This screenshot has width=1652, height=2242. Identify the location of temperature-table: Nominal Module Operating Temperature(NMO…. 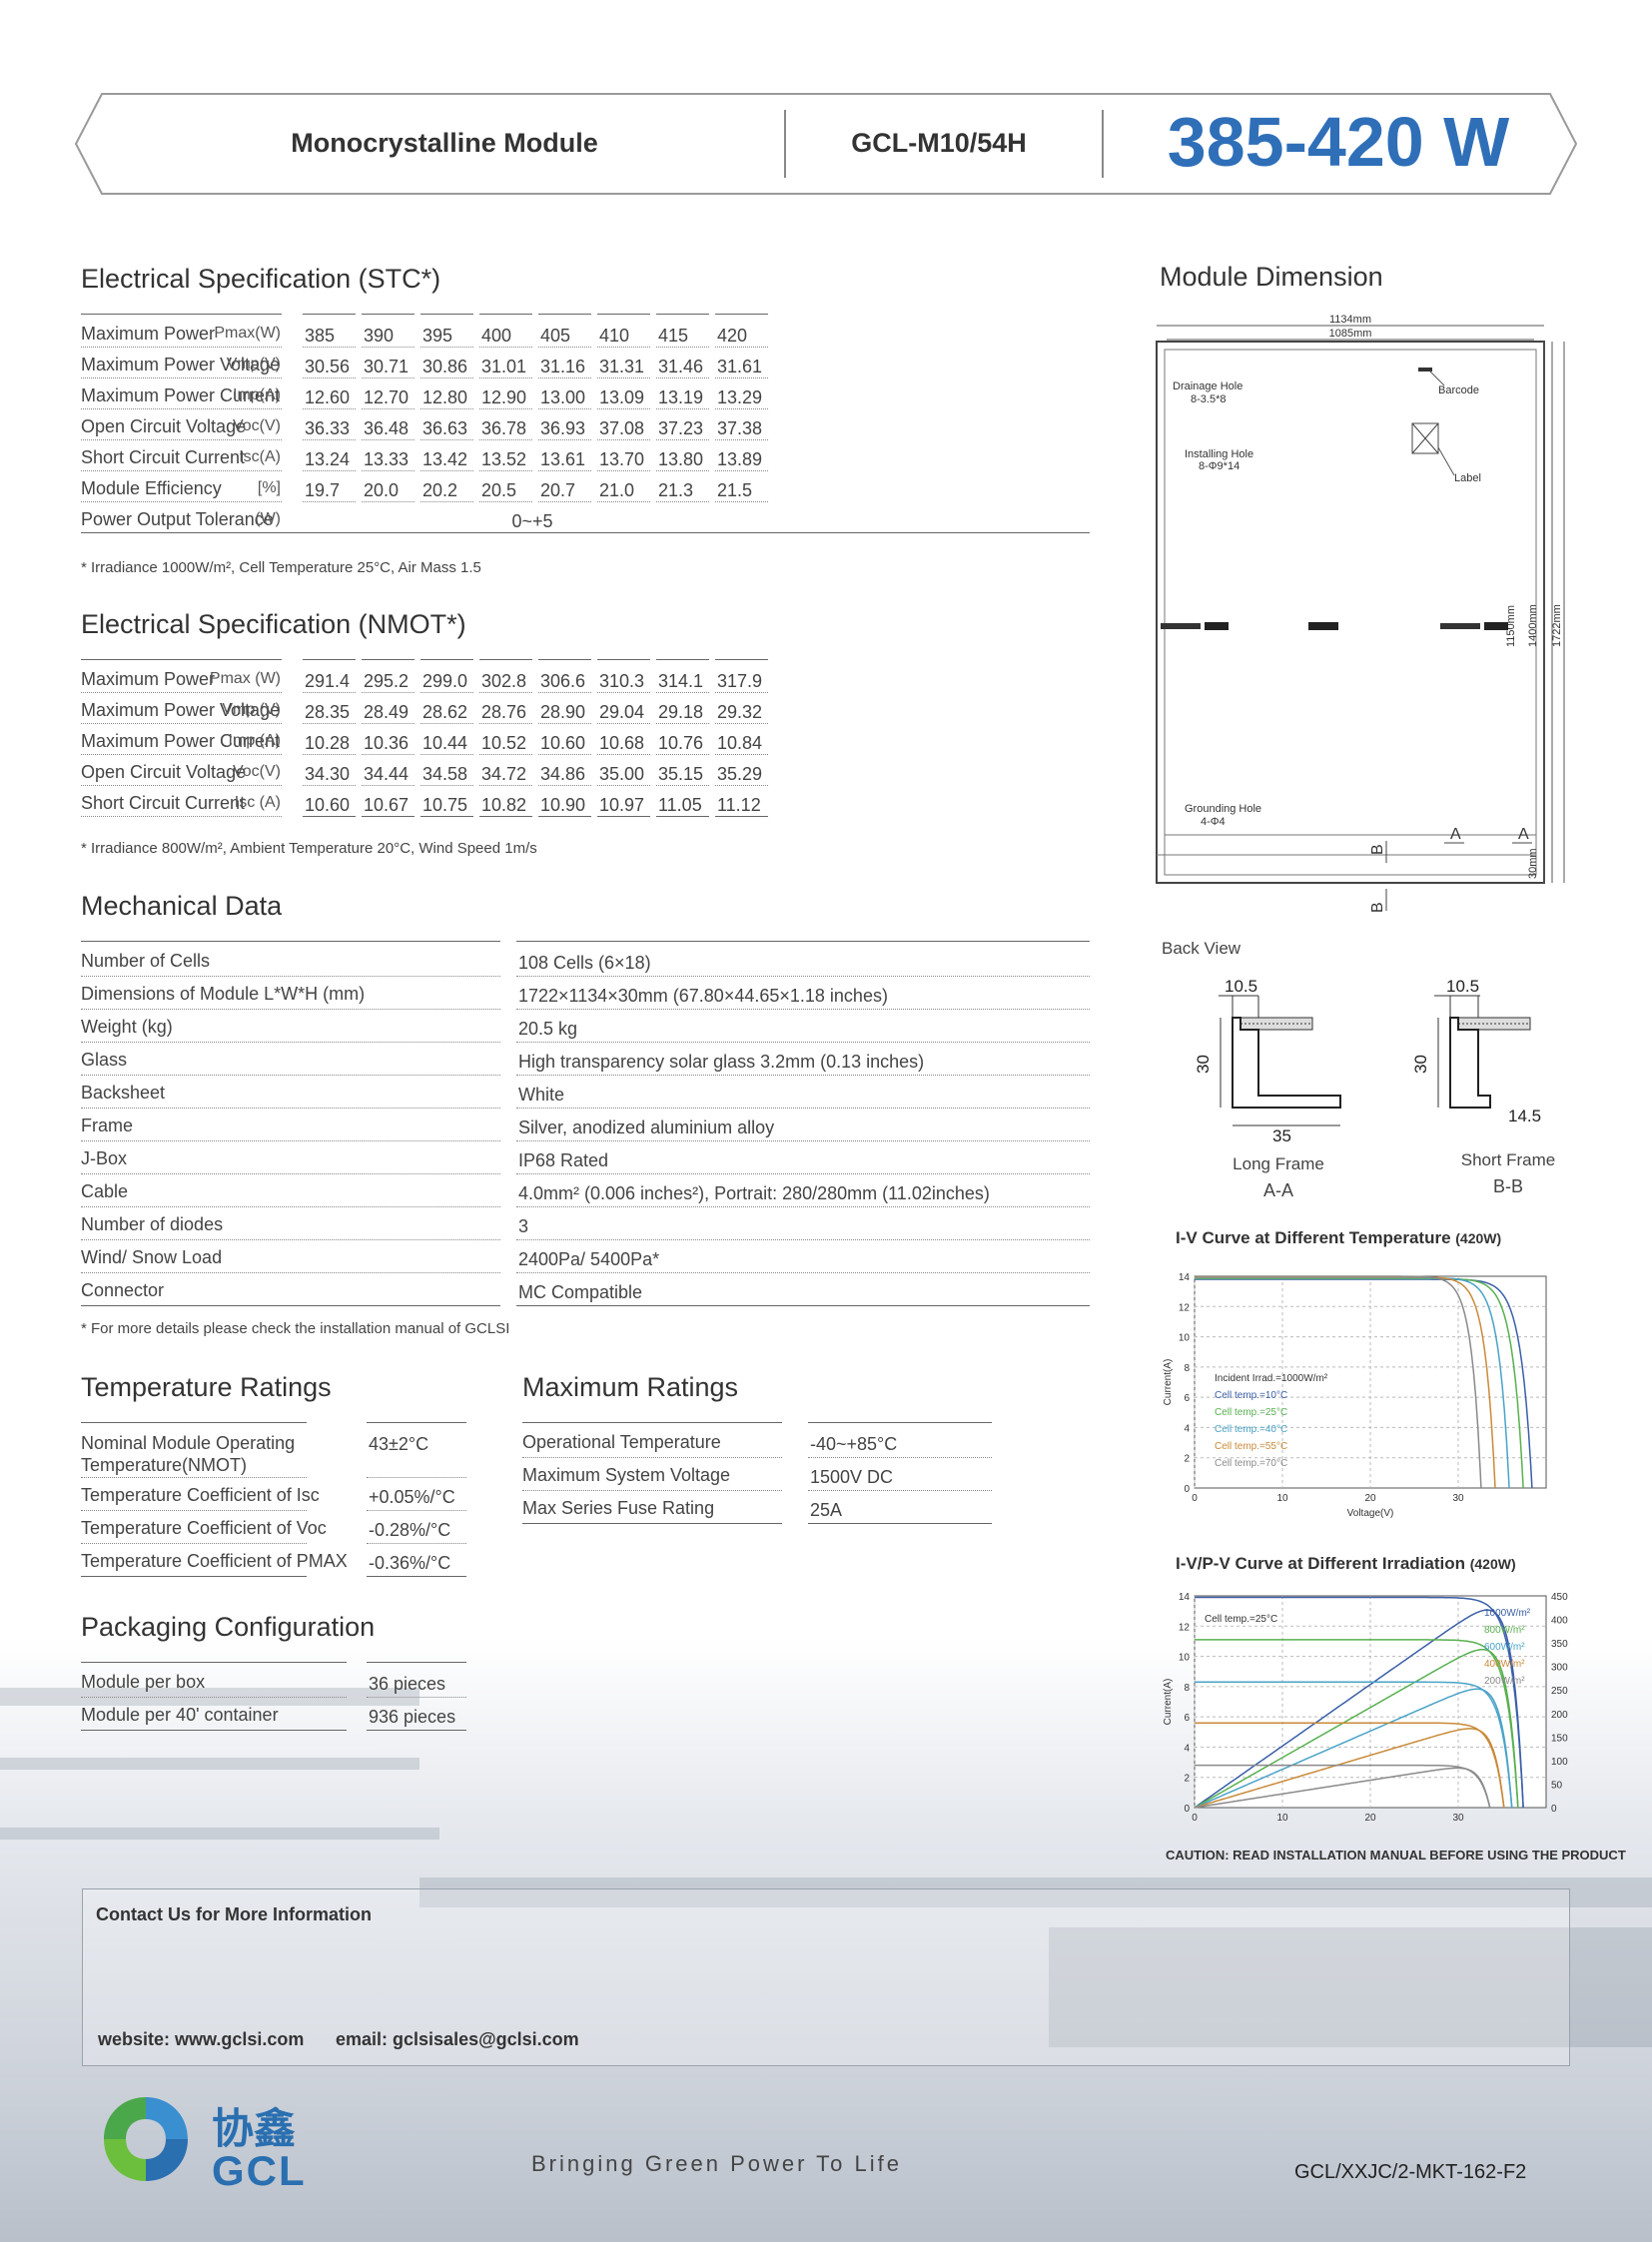
(273, 1502).